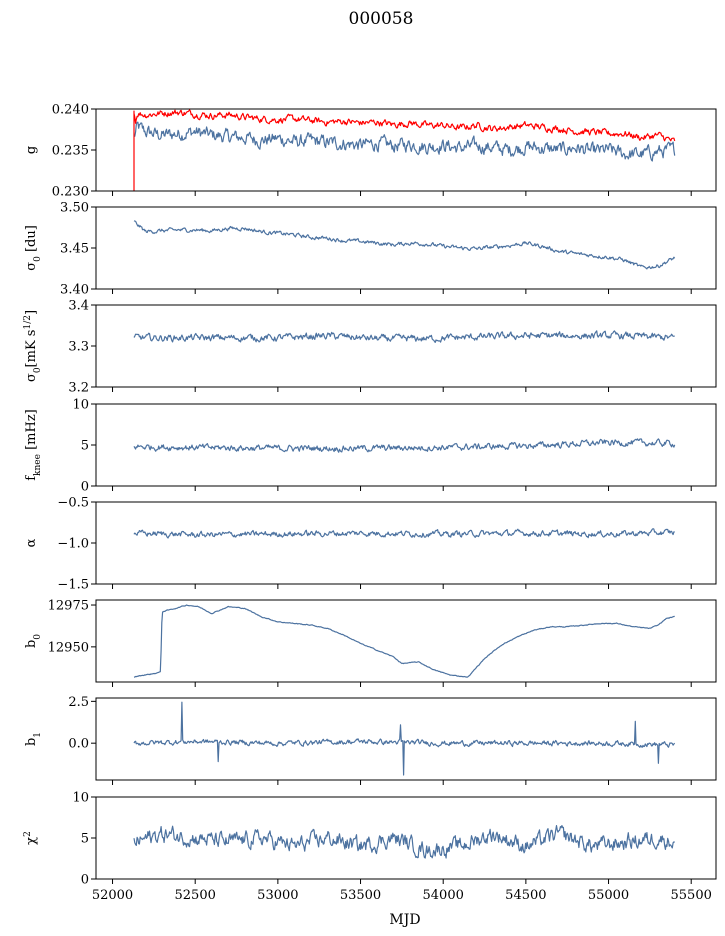  I want to click on xtick-label: 53000, so click(277, 895).